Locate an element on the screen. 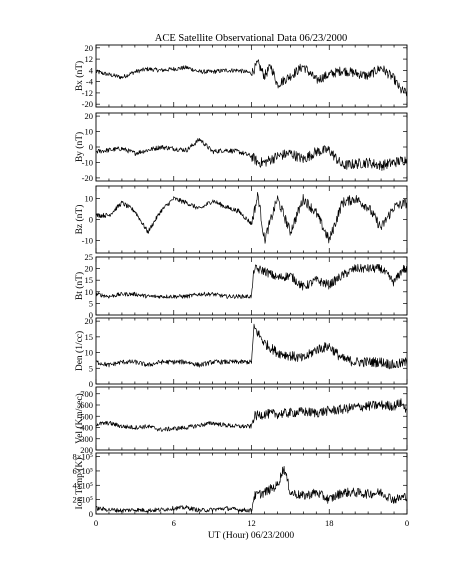 This screenshot has height=567, width=454. panel-2: 20 10 0 -10 -20 By (nT) is located at coordinates (241, 147).